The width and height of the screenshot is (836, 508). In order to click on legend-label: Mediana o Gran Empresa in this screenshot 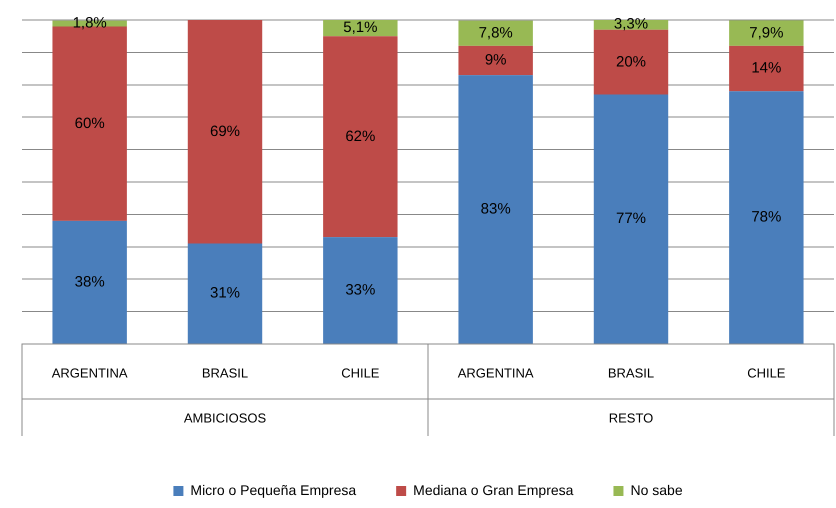, I will do `click(493, 490)`.